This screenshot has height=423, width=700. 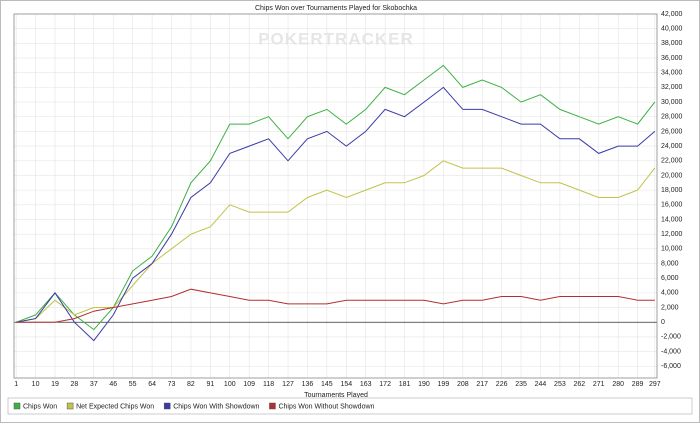 What do you see at coordinates (75, 384) in the screenshot?
I see `x-tick-label: 28` at bounding box center [75, 384].